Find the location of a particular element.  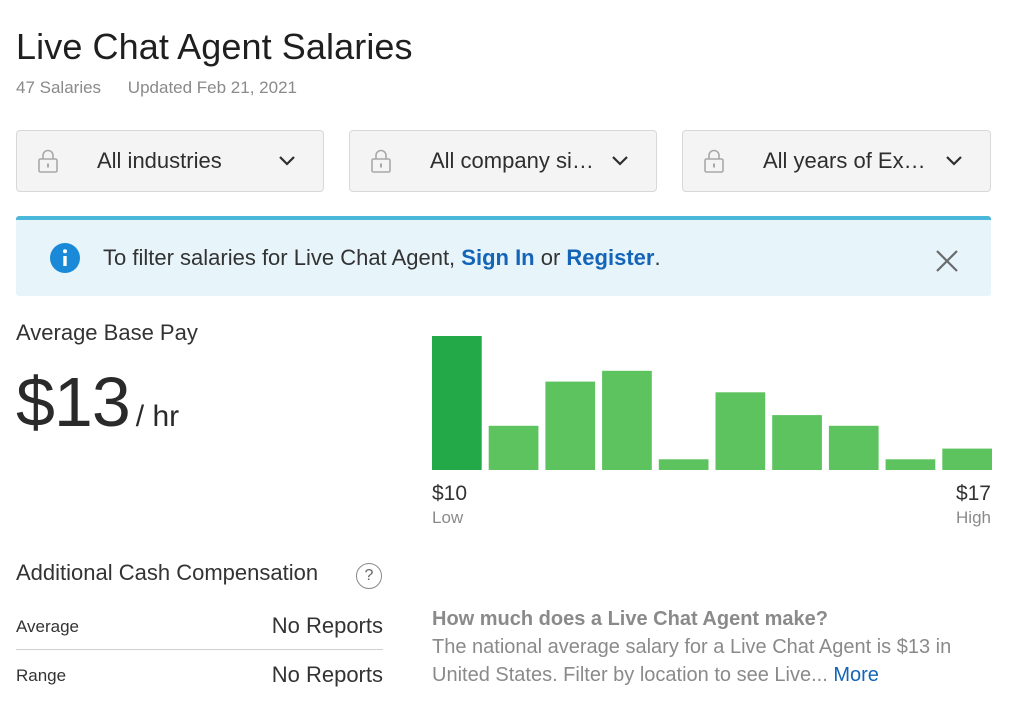

additional-cash-title: Additional Cash Compensation is located at coordinates (167, 572).